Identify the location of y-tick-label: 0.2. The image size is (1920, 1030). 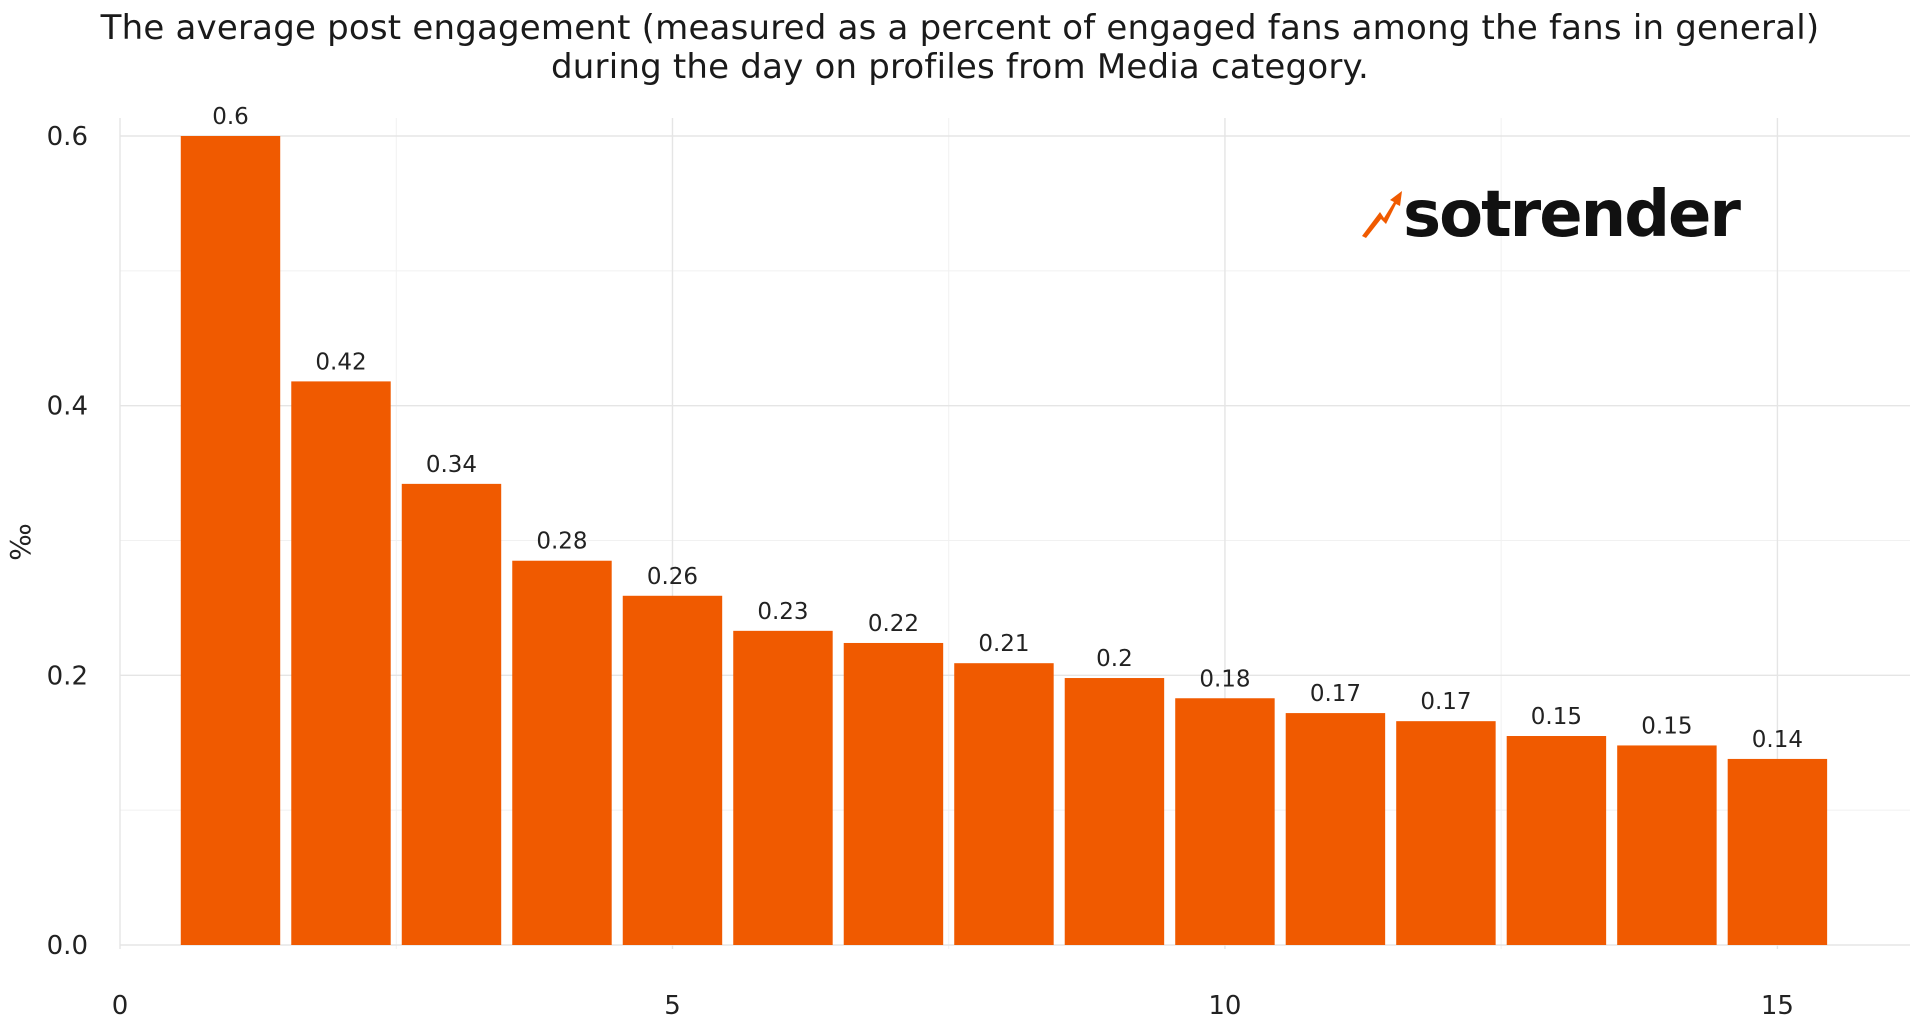
(67, 676).